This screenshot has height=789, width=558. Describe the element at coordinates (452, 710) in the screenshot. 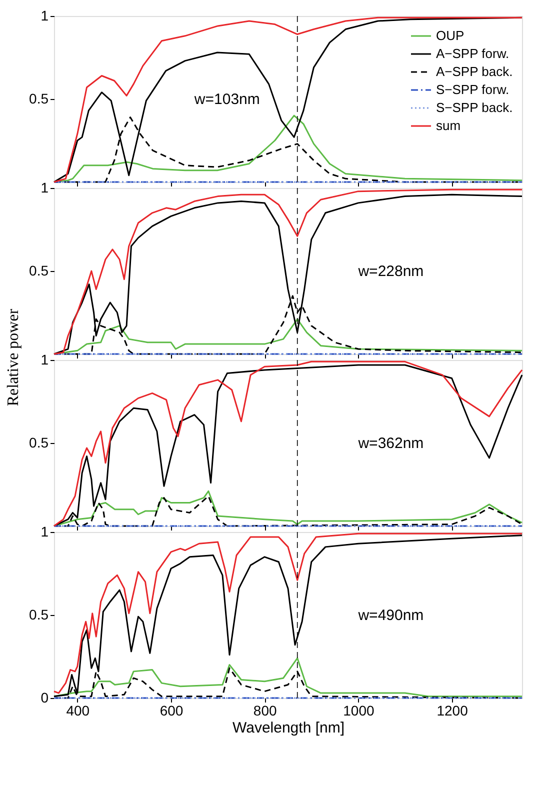

I see `x-tick-label: 1200` at that location.